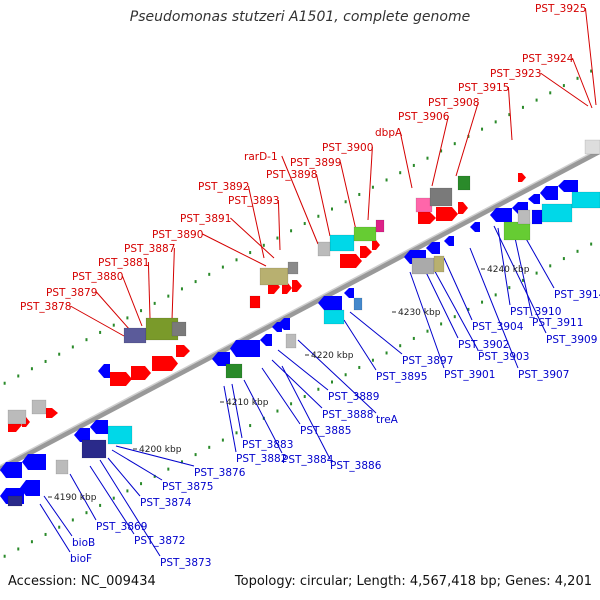 This screenshot has height=600, width=600. What do you see at coordinates (166, 503) in the screenshot?
I see `gene-label: PST_3874` at bounding box center [166, 503].